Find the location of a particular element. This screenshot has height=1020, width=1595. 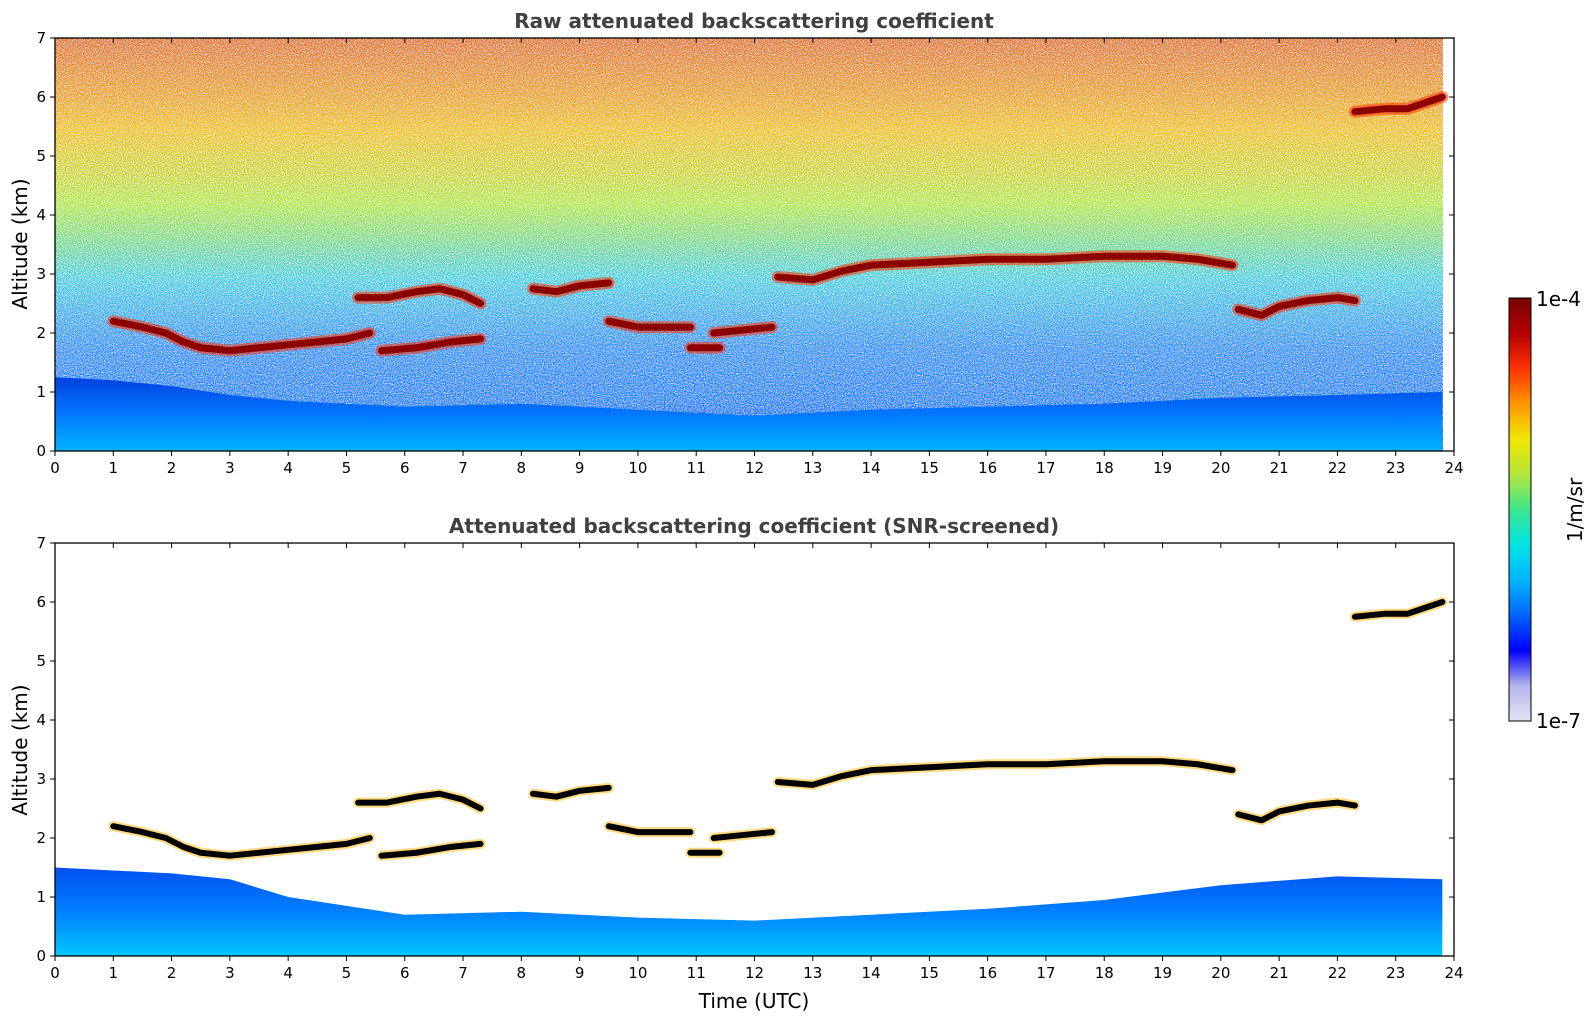

y-tick-label: 0 is located at coordinates (41, 956).